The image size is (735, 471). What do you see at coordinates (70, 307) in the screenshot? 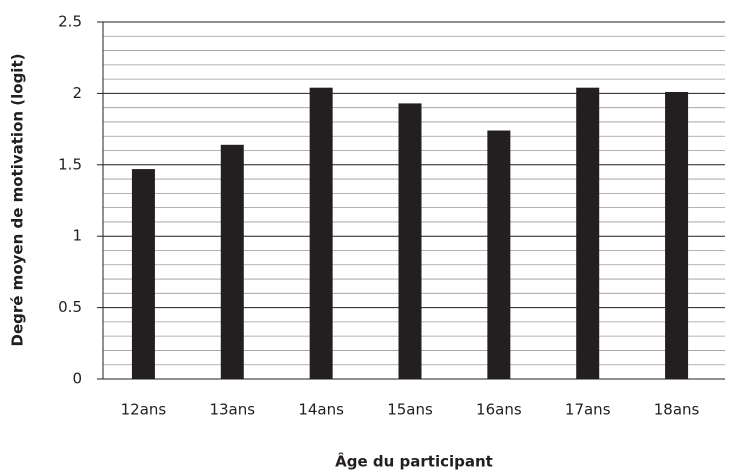
I see `y-tick-label: 0.5` at bounding box center [70, 307].